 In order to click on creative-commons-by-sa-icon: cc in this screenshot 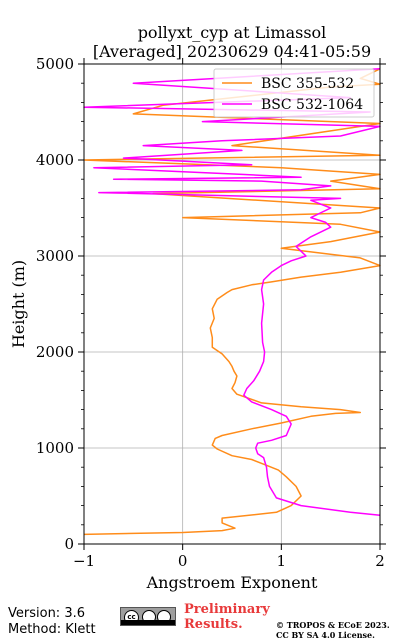, I will do `click(148, 616)`.